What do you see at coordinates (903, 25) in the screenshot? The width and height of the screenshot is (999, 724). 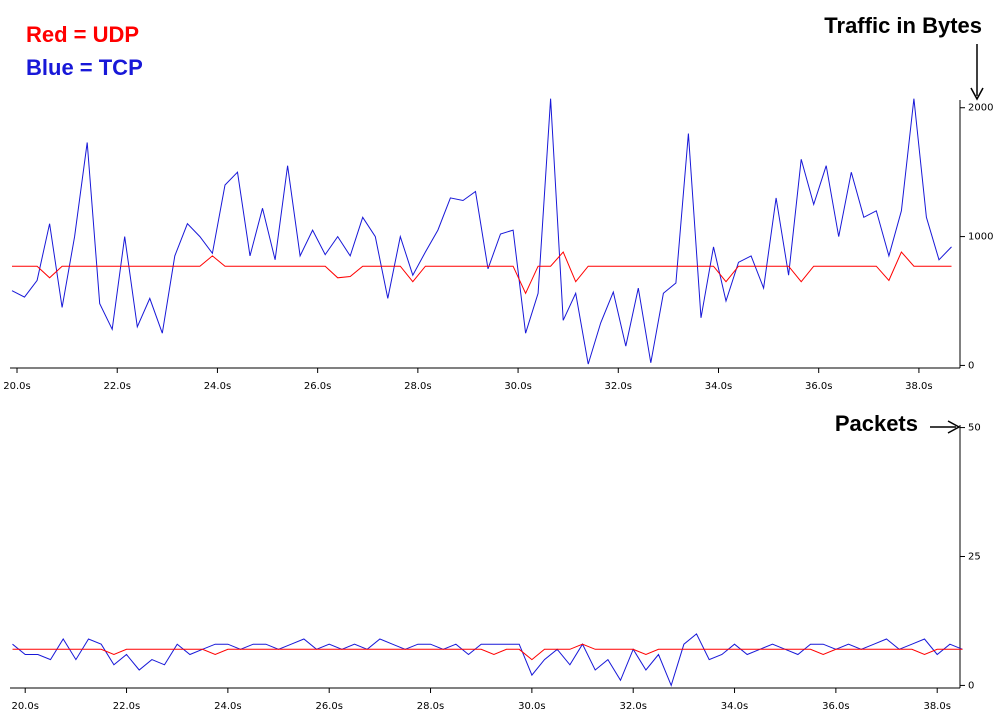 I see `chart-title: Traffic in Bytes` at bounding box center [903, 25].